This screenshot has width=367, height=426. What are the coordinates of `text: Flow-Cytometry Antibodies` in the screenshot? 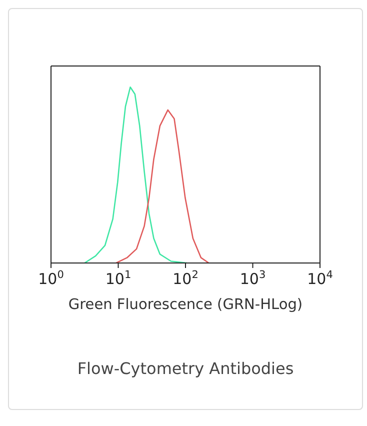 It's located at (185, 368).